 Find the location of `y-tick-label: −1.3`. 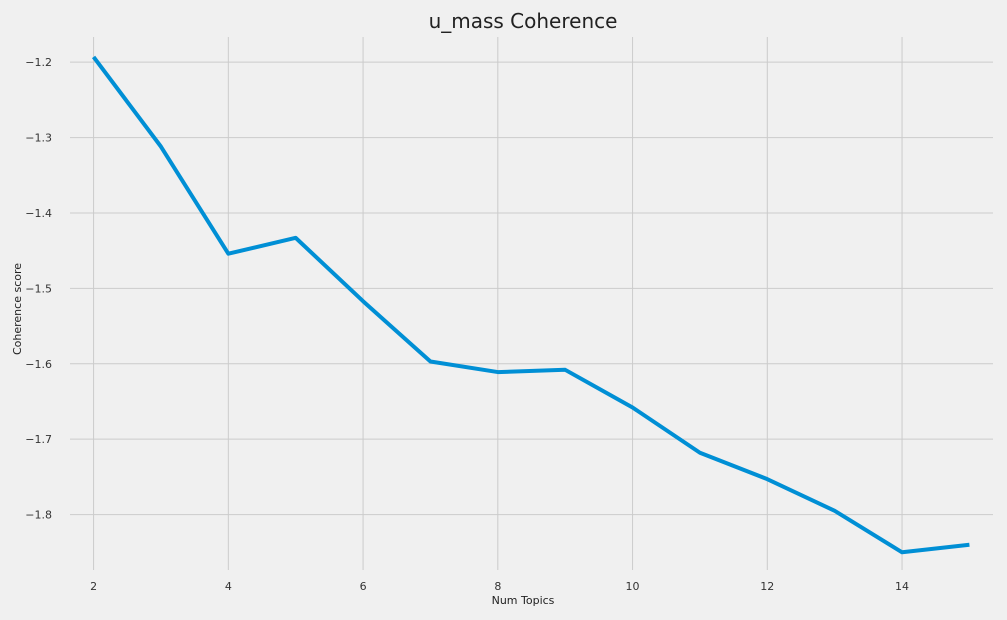

y-tick-label: −1.3 is located at coordinates (38, 138).